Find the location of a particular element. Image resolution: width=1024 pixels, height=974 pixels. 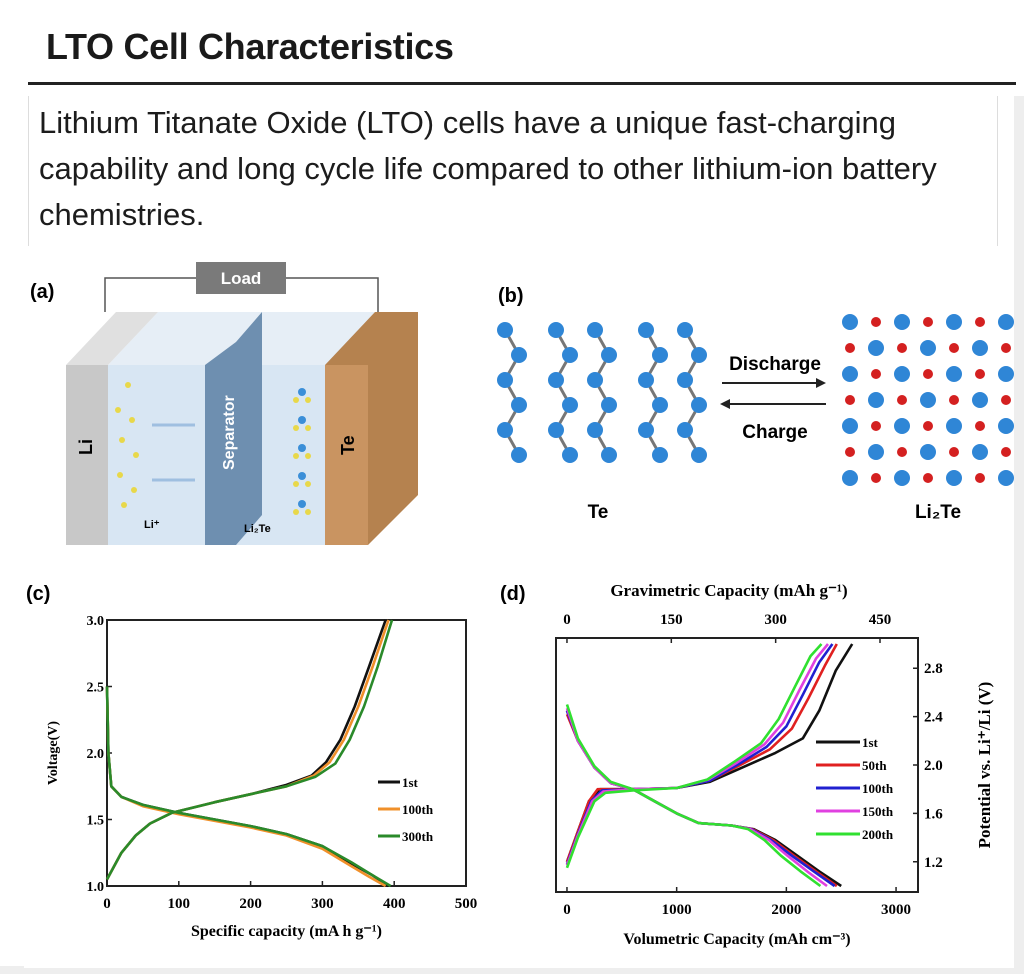

load-box is located at coordinates (241, 278).